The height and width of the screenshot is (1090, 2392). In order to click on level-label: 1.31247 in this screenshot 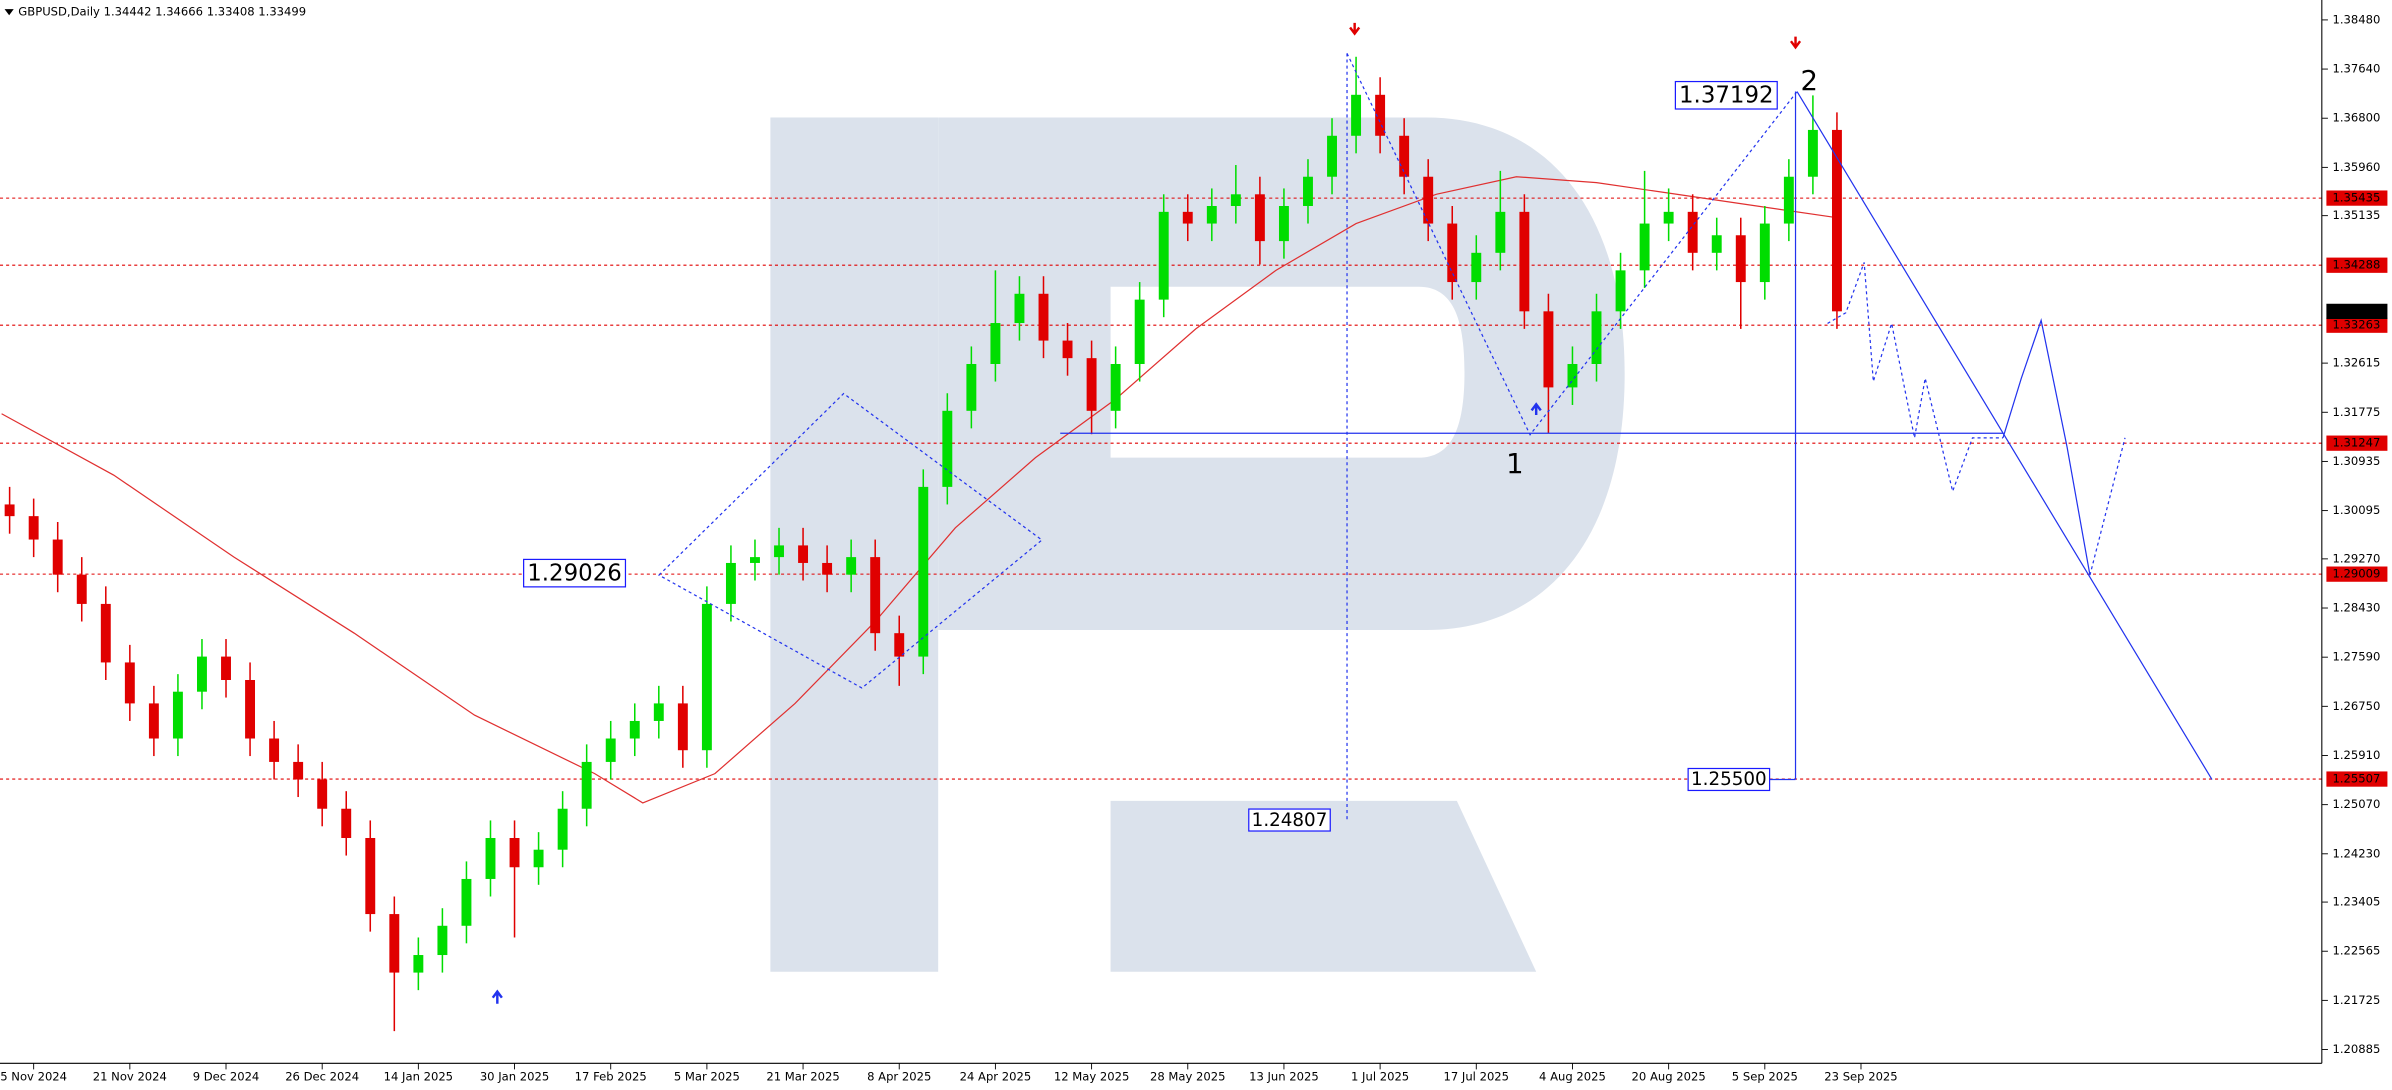, I will do `click(2357, 443)`.